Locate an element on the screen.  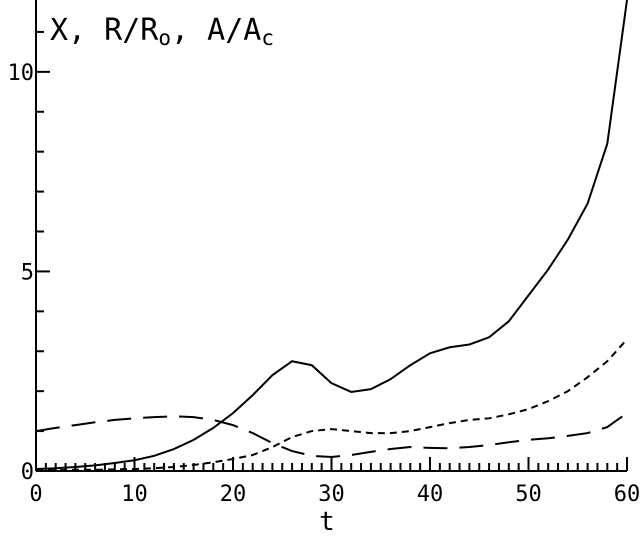
label-part: o is located at coordinates (164, 38).